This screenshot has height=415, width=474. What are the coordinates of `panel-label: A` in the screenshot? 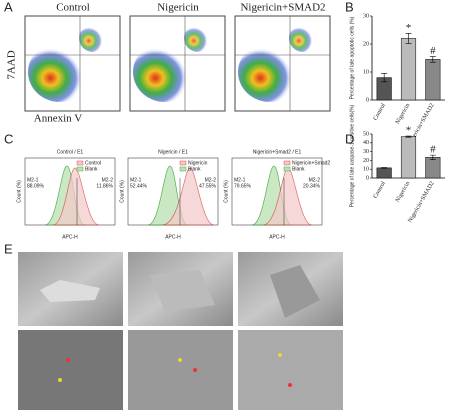 It's located at (8, 7).